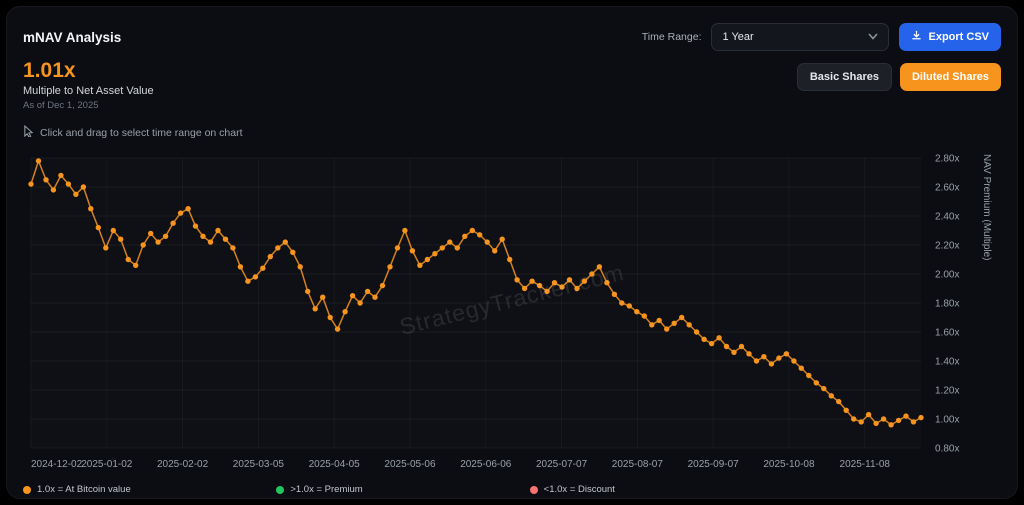 The height and width of the screenshot is (505, 1024). Describe the element at coordinates (28, 132) in the screenshot. I see `cursor-icon` at that location.